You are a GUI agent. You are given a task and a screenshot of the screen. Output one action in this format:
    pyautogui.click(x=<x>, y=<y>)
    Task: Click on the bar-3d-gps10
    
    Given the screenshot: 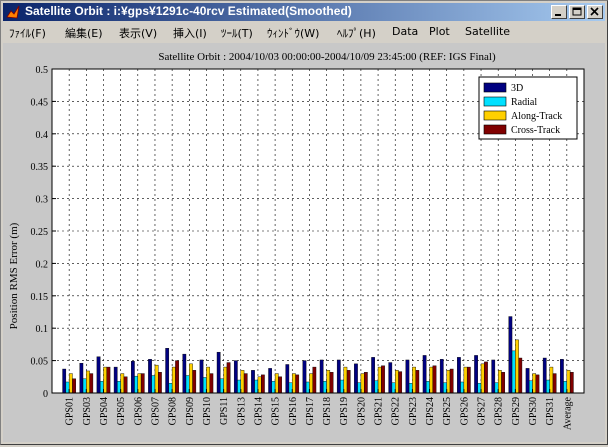 What is the action you would take?
    pyautogui.click(x=201, y=376)
    